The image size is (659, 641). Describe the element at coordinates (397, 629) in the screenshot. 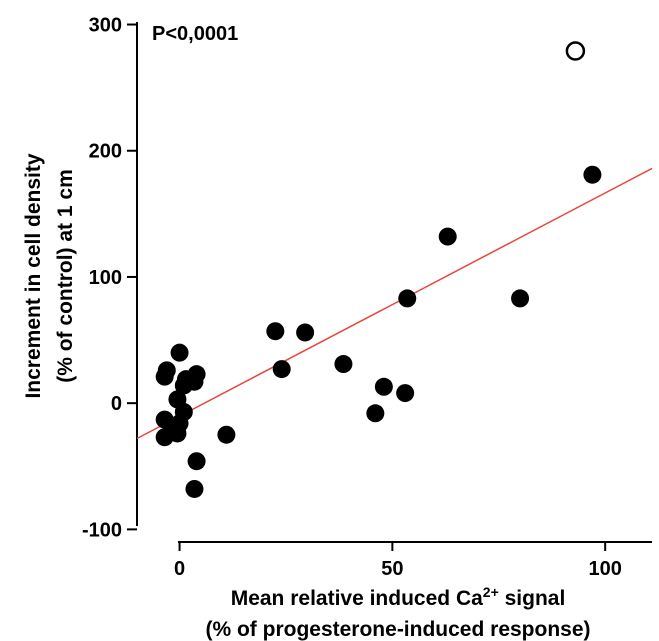

I see `x-axis-title-line2: (% of progesterone-induced response)` at that location.